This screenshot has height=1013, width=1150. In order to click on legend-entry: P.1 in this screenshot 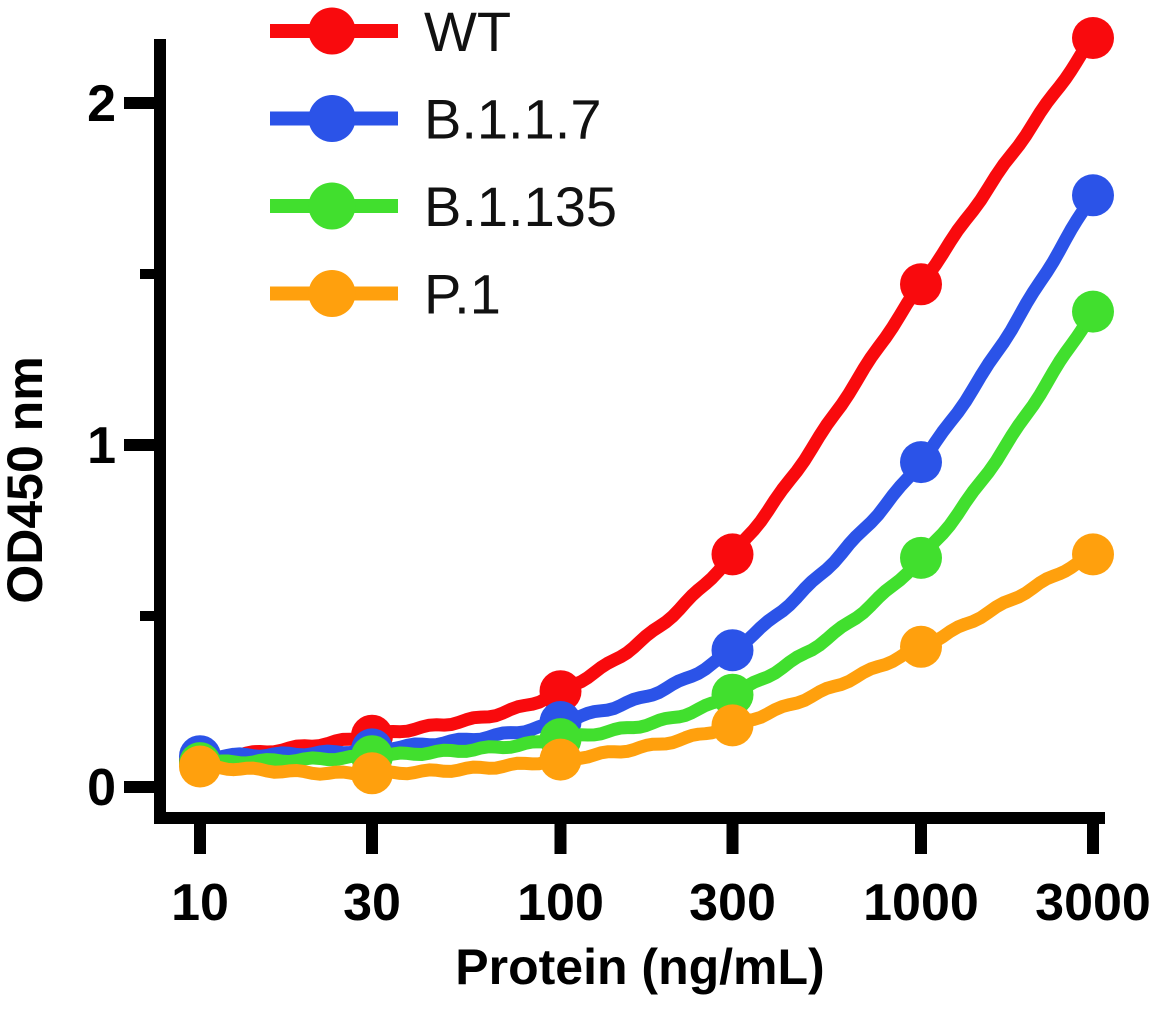, I will do `click(385, 294)`.